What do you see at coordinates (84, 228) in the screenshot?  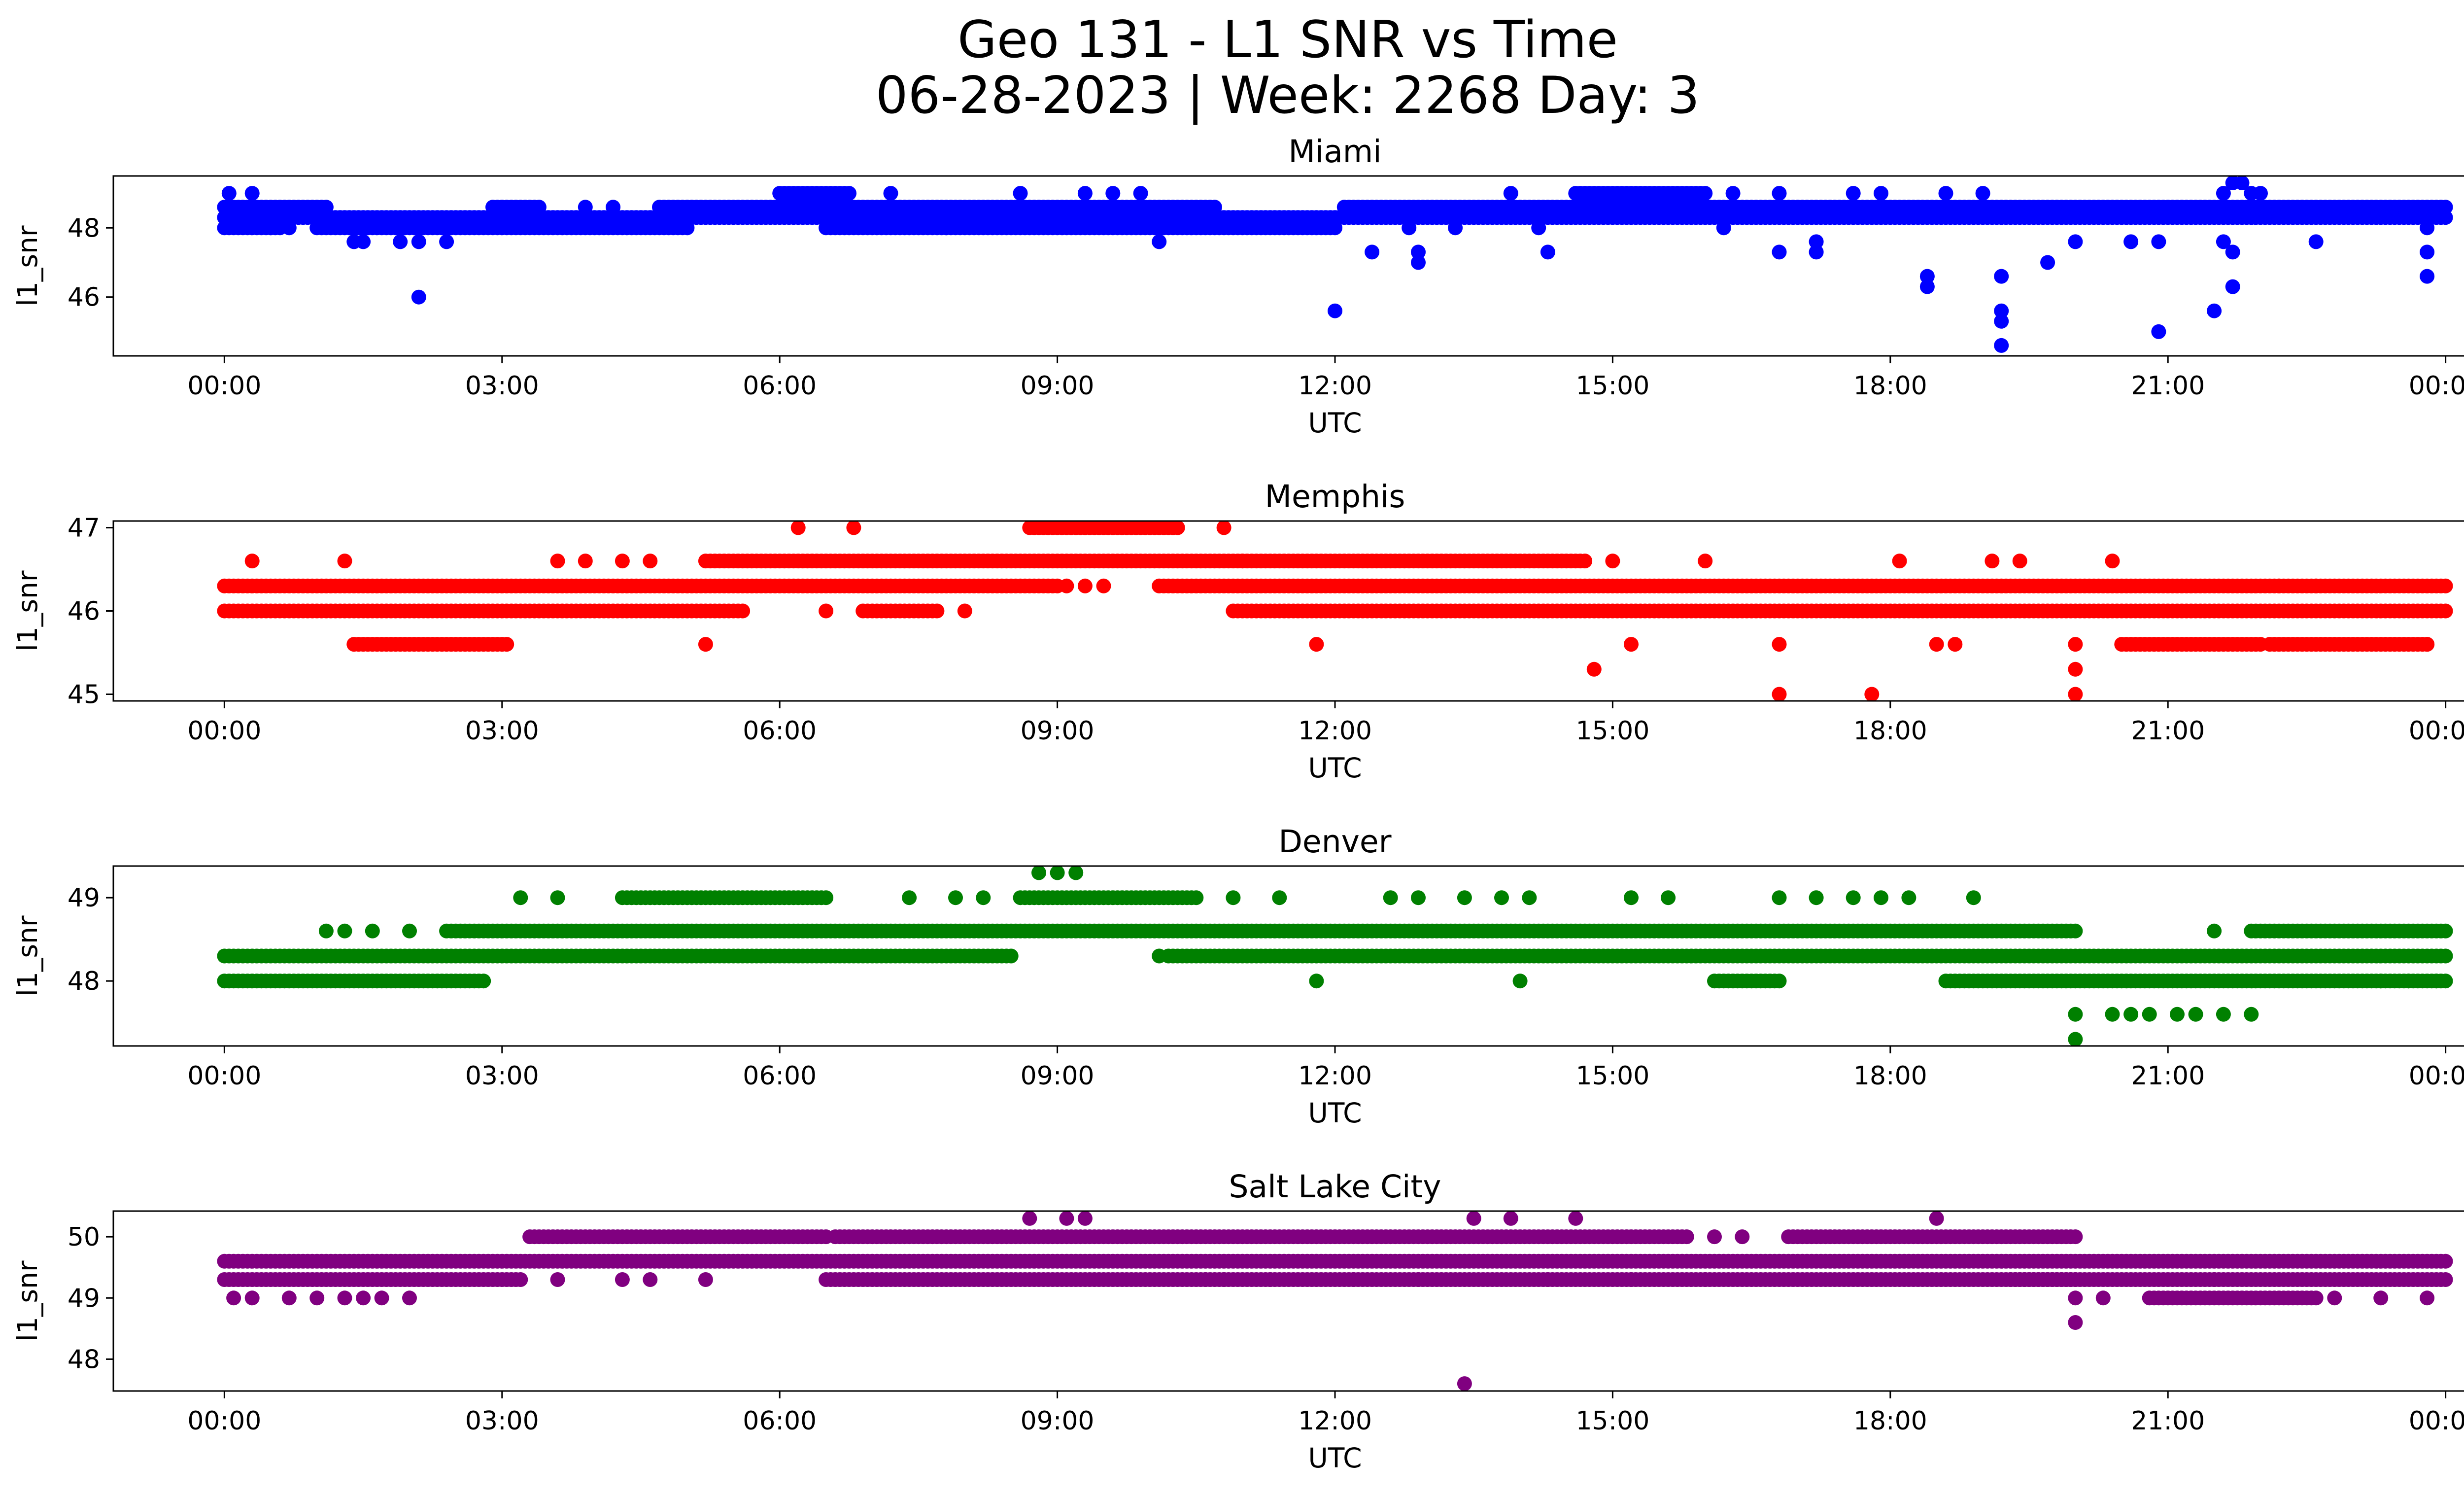 I see `y-tick-label: 48` at bounding box center [84, 228].